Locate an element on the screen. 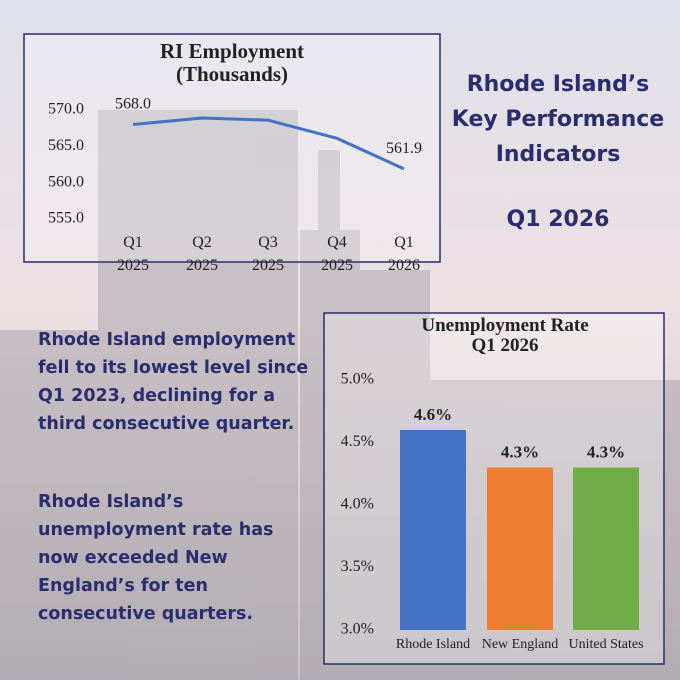 The height and width of the screenshot is (680, 680). line is located at coordinates (268, 143).